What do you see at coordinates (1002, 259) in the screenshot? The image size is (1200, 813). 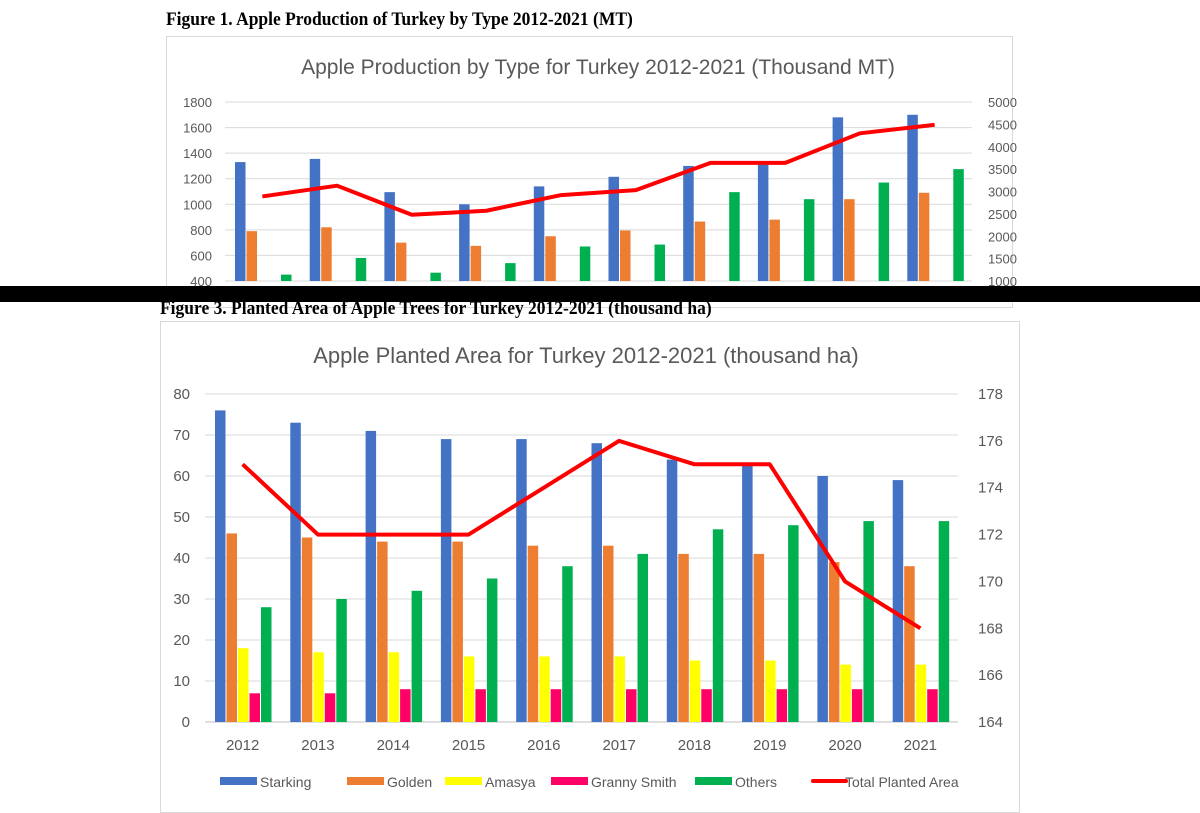 I see `y2-tick-label: 1500` at bounding box center [1002, 259].